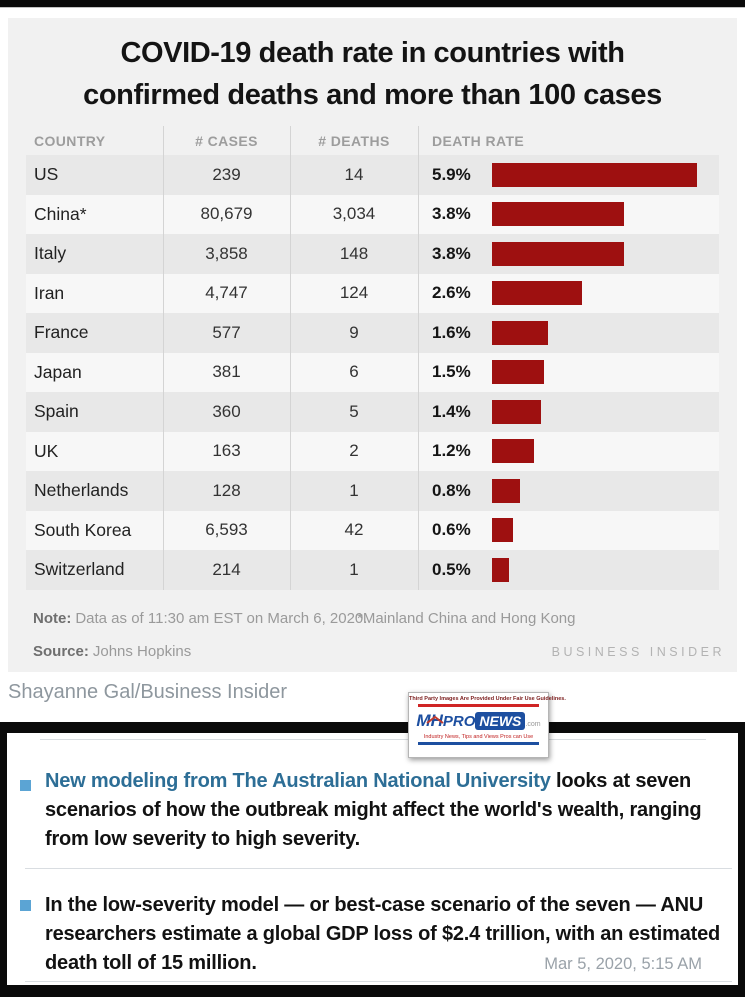 The height and width of the screenshot is (997, 745). I want to click on cases-cell: 6,593, so click(226, 530).